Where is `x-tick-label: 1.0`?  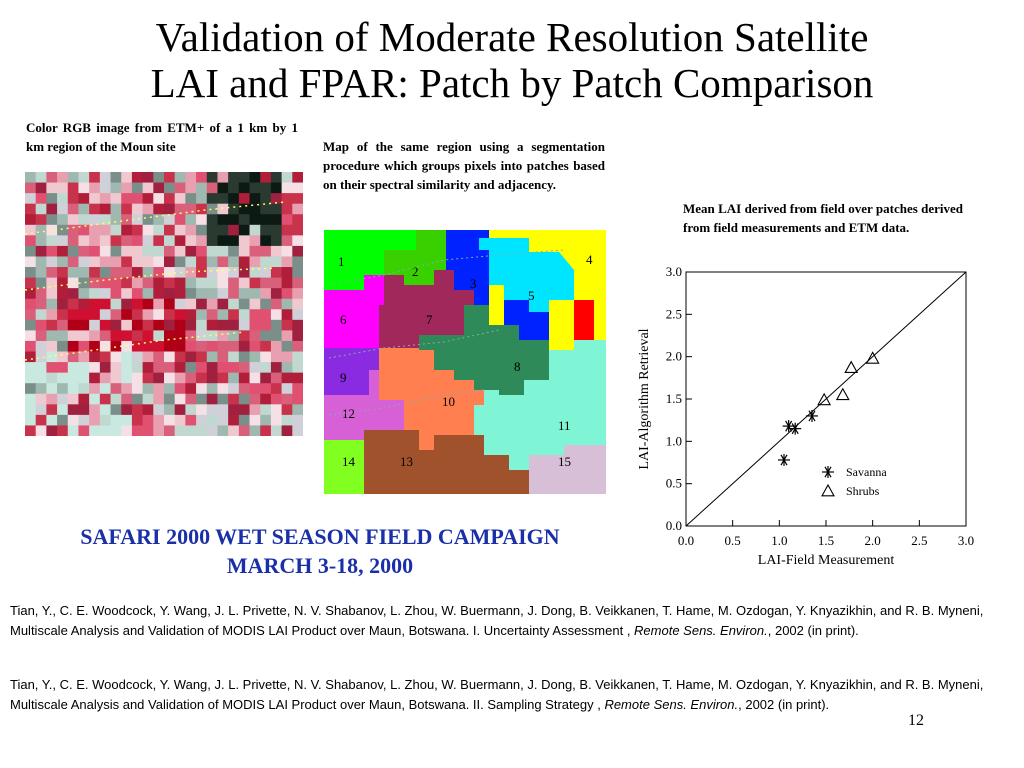 x-tick-label: 1.0 is located at coordinates (779, 540).